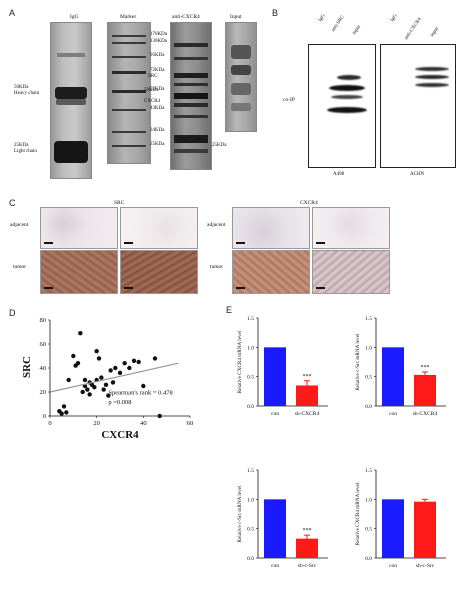 Image resolution: width=468 pixels, height=592 pixels. Describe the element at coordinates (217, 267) in the screenshot. I see `c-row-tumor-right: tumor` at that location.